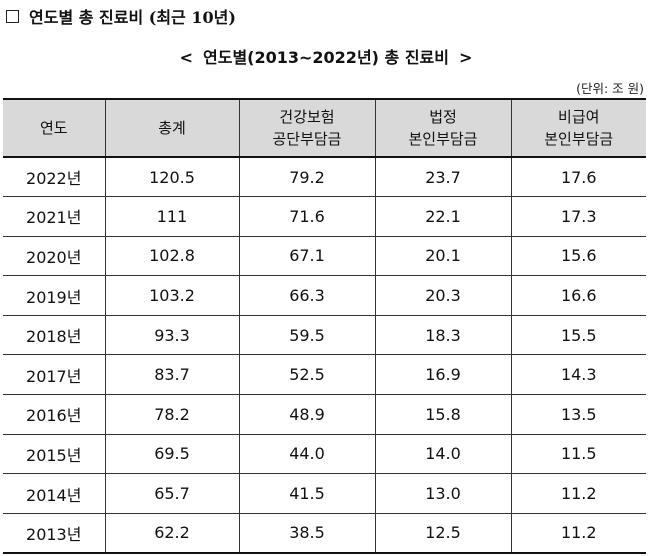 This screenshot has width=652, height=556. Describe the element at coordinates (172, 375) in the screenshot. I see `cell-total: 83.7` at that location.